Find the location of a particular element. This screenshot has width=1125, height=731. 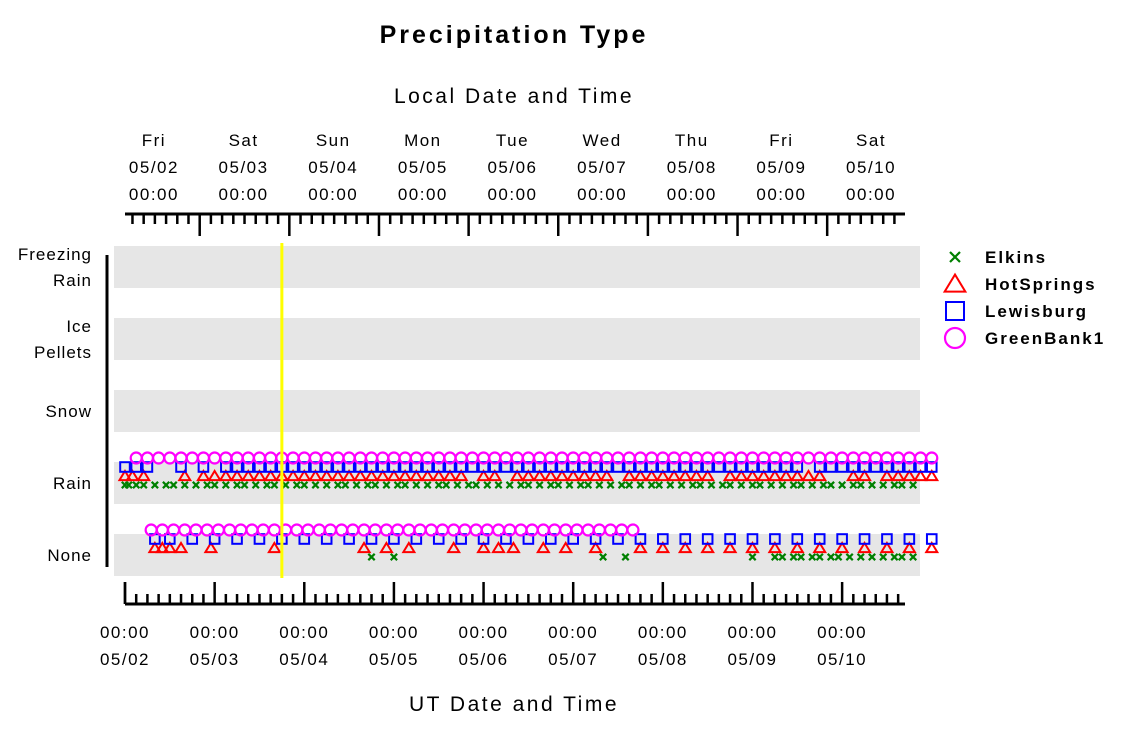

legend-marker-HotSprings is located at coordinates (955, 282).